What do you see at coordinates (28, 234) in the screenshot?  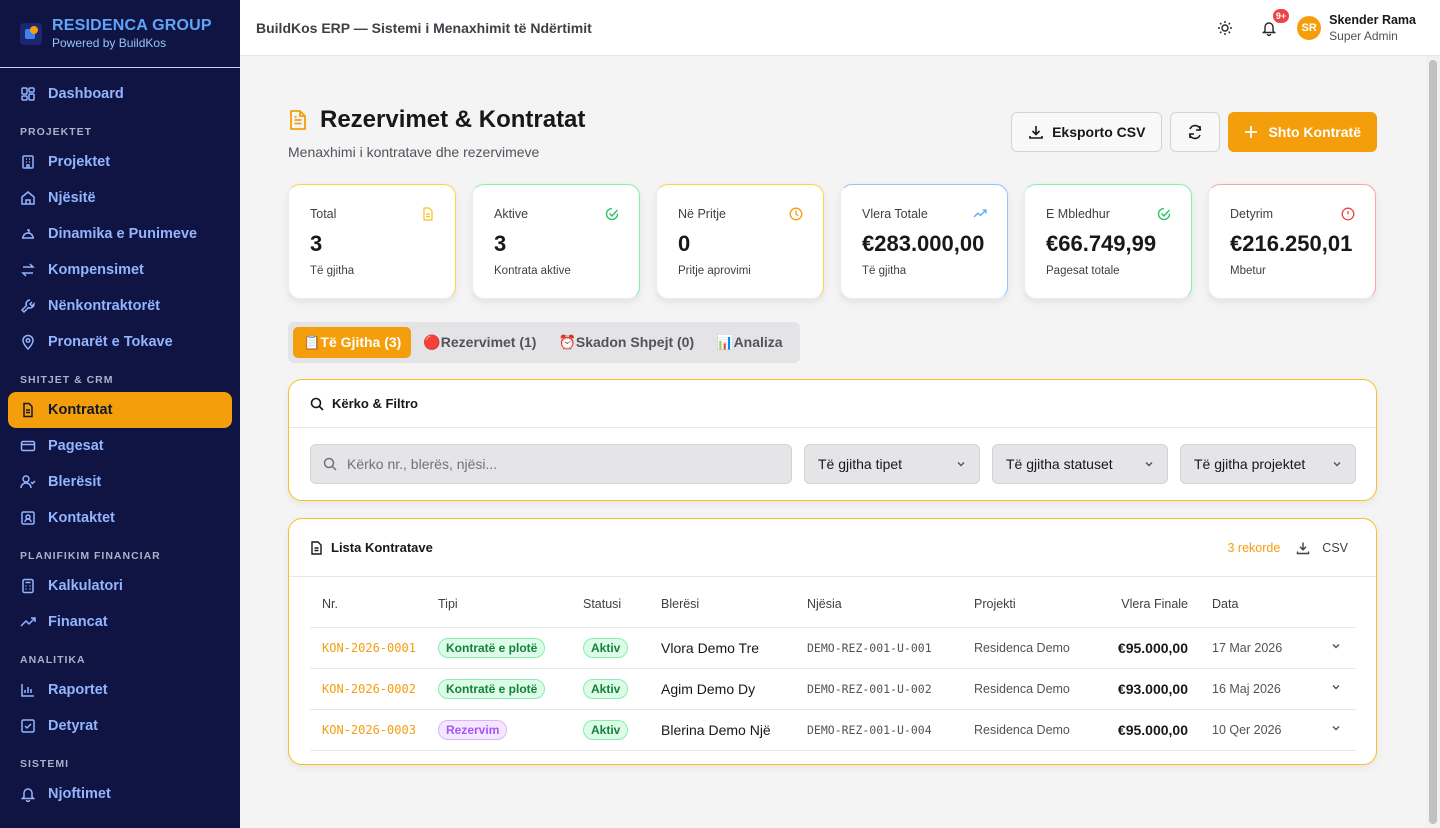 I see `hard-hat-icon` at bounding box center [28, 234].